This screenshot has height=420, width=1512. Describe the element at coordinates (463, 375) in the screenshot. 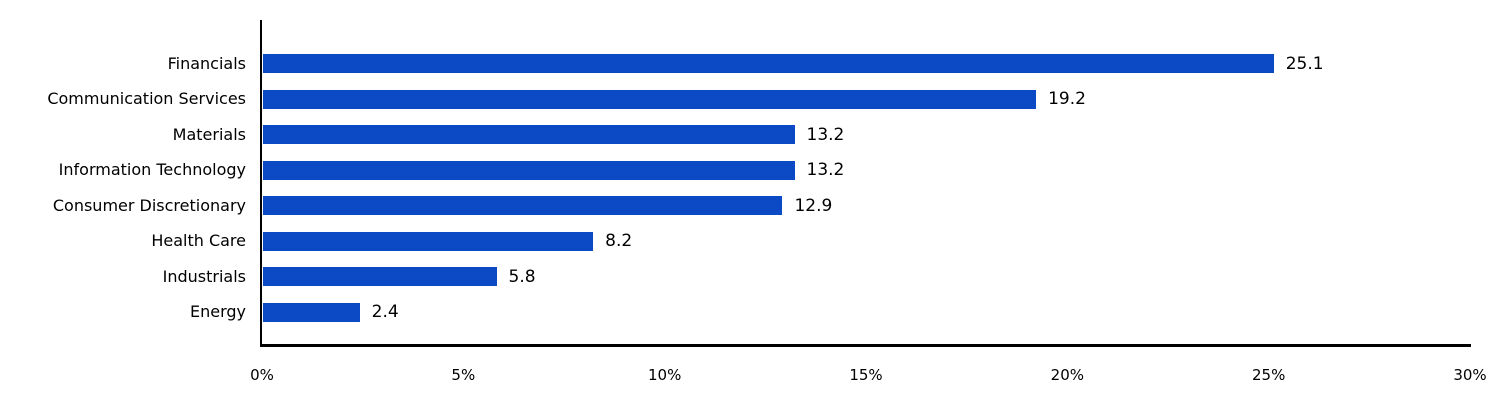

I see `x-tick-label: 5%` at that location.